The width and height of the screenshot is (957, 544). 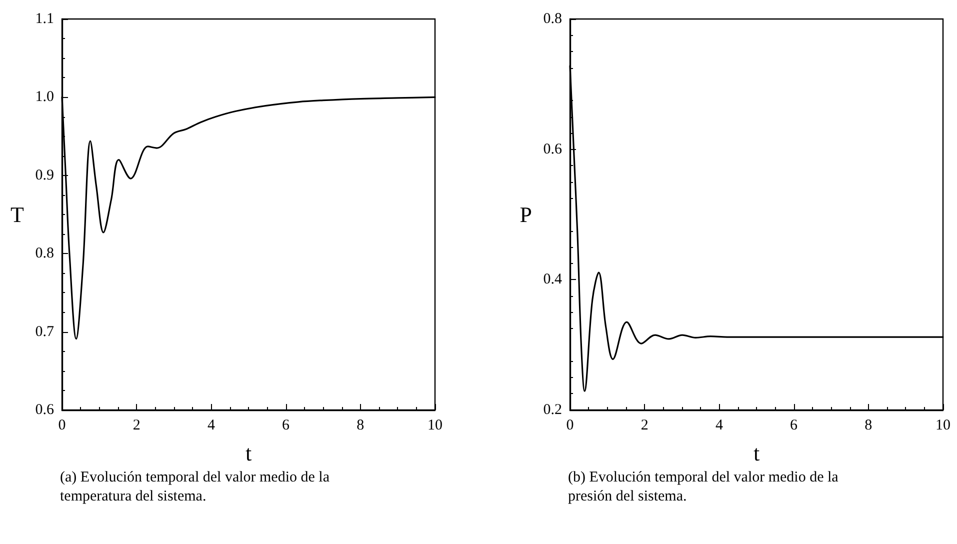 I want to click on text: (a) Evolución temporal del valor medio de la temperatura del sistema., so click(x=197, y=487).